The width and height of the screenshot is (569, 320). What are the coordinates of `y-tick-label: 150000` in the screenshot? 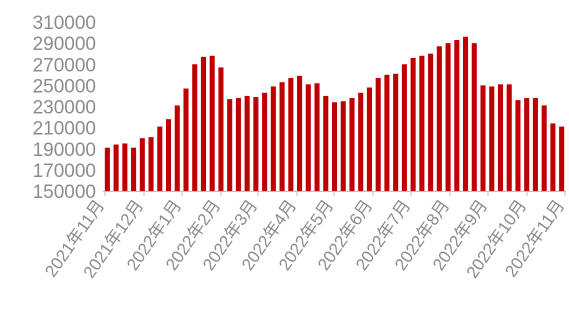 It's located at (64, 192).